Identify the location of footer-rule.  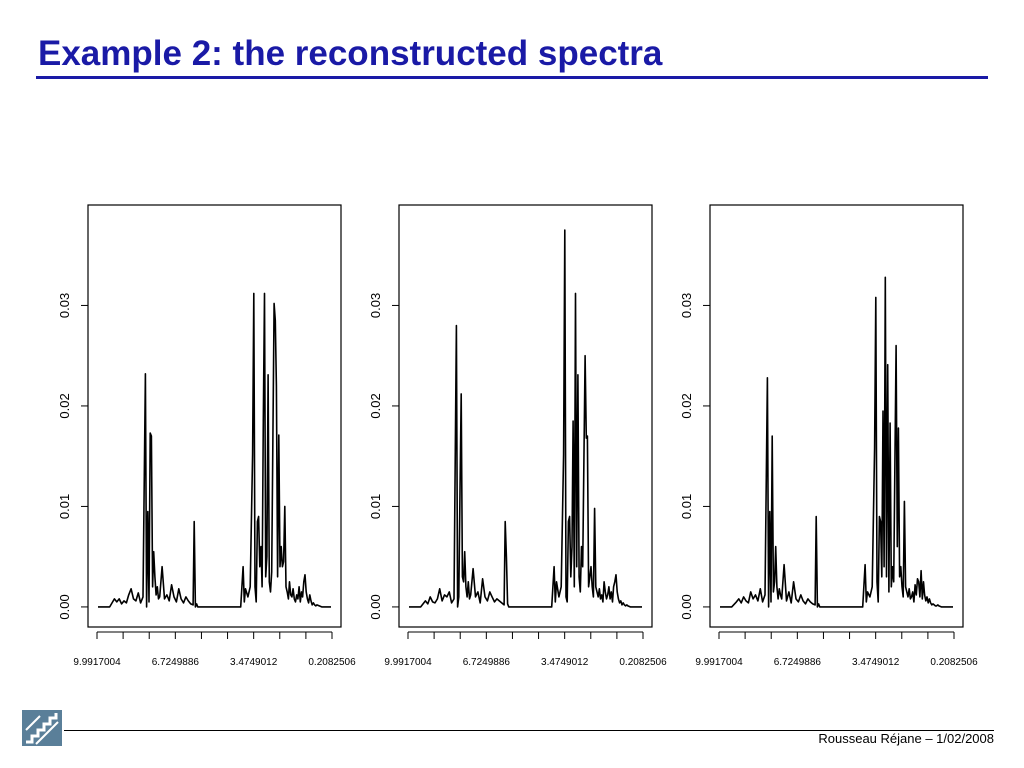
(529, 730).